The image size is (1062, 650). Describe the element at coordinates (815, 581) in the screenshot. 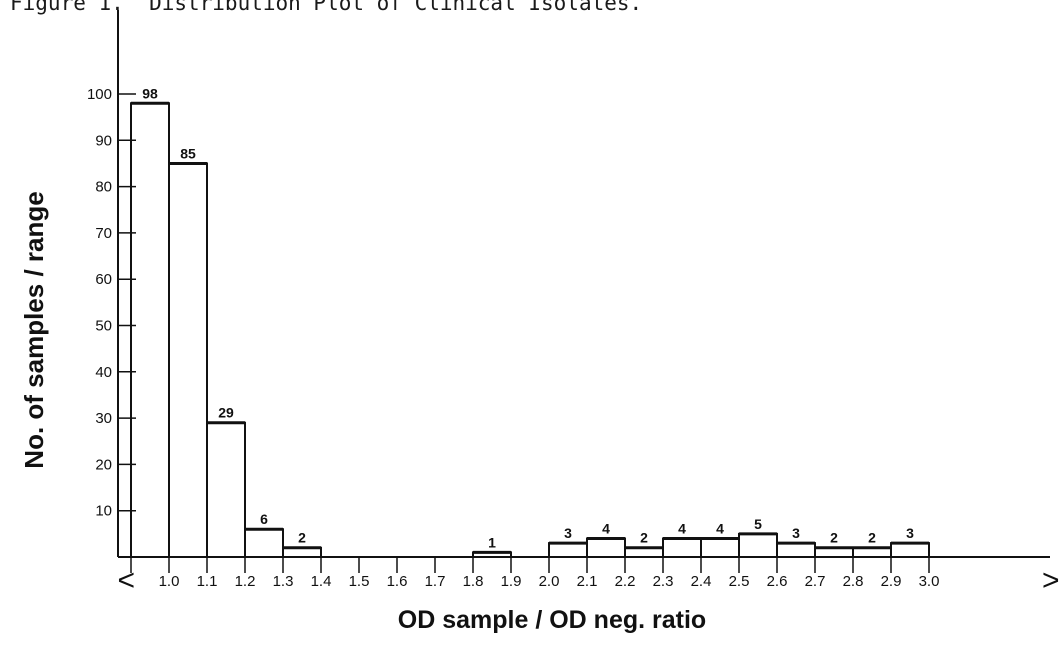

I see `x-tick-label-2.7: 2.7` at that location.